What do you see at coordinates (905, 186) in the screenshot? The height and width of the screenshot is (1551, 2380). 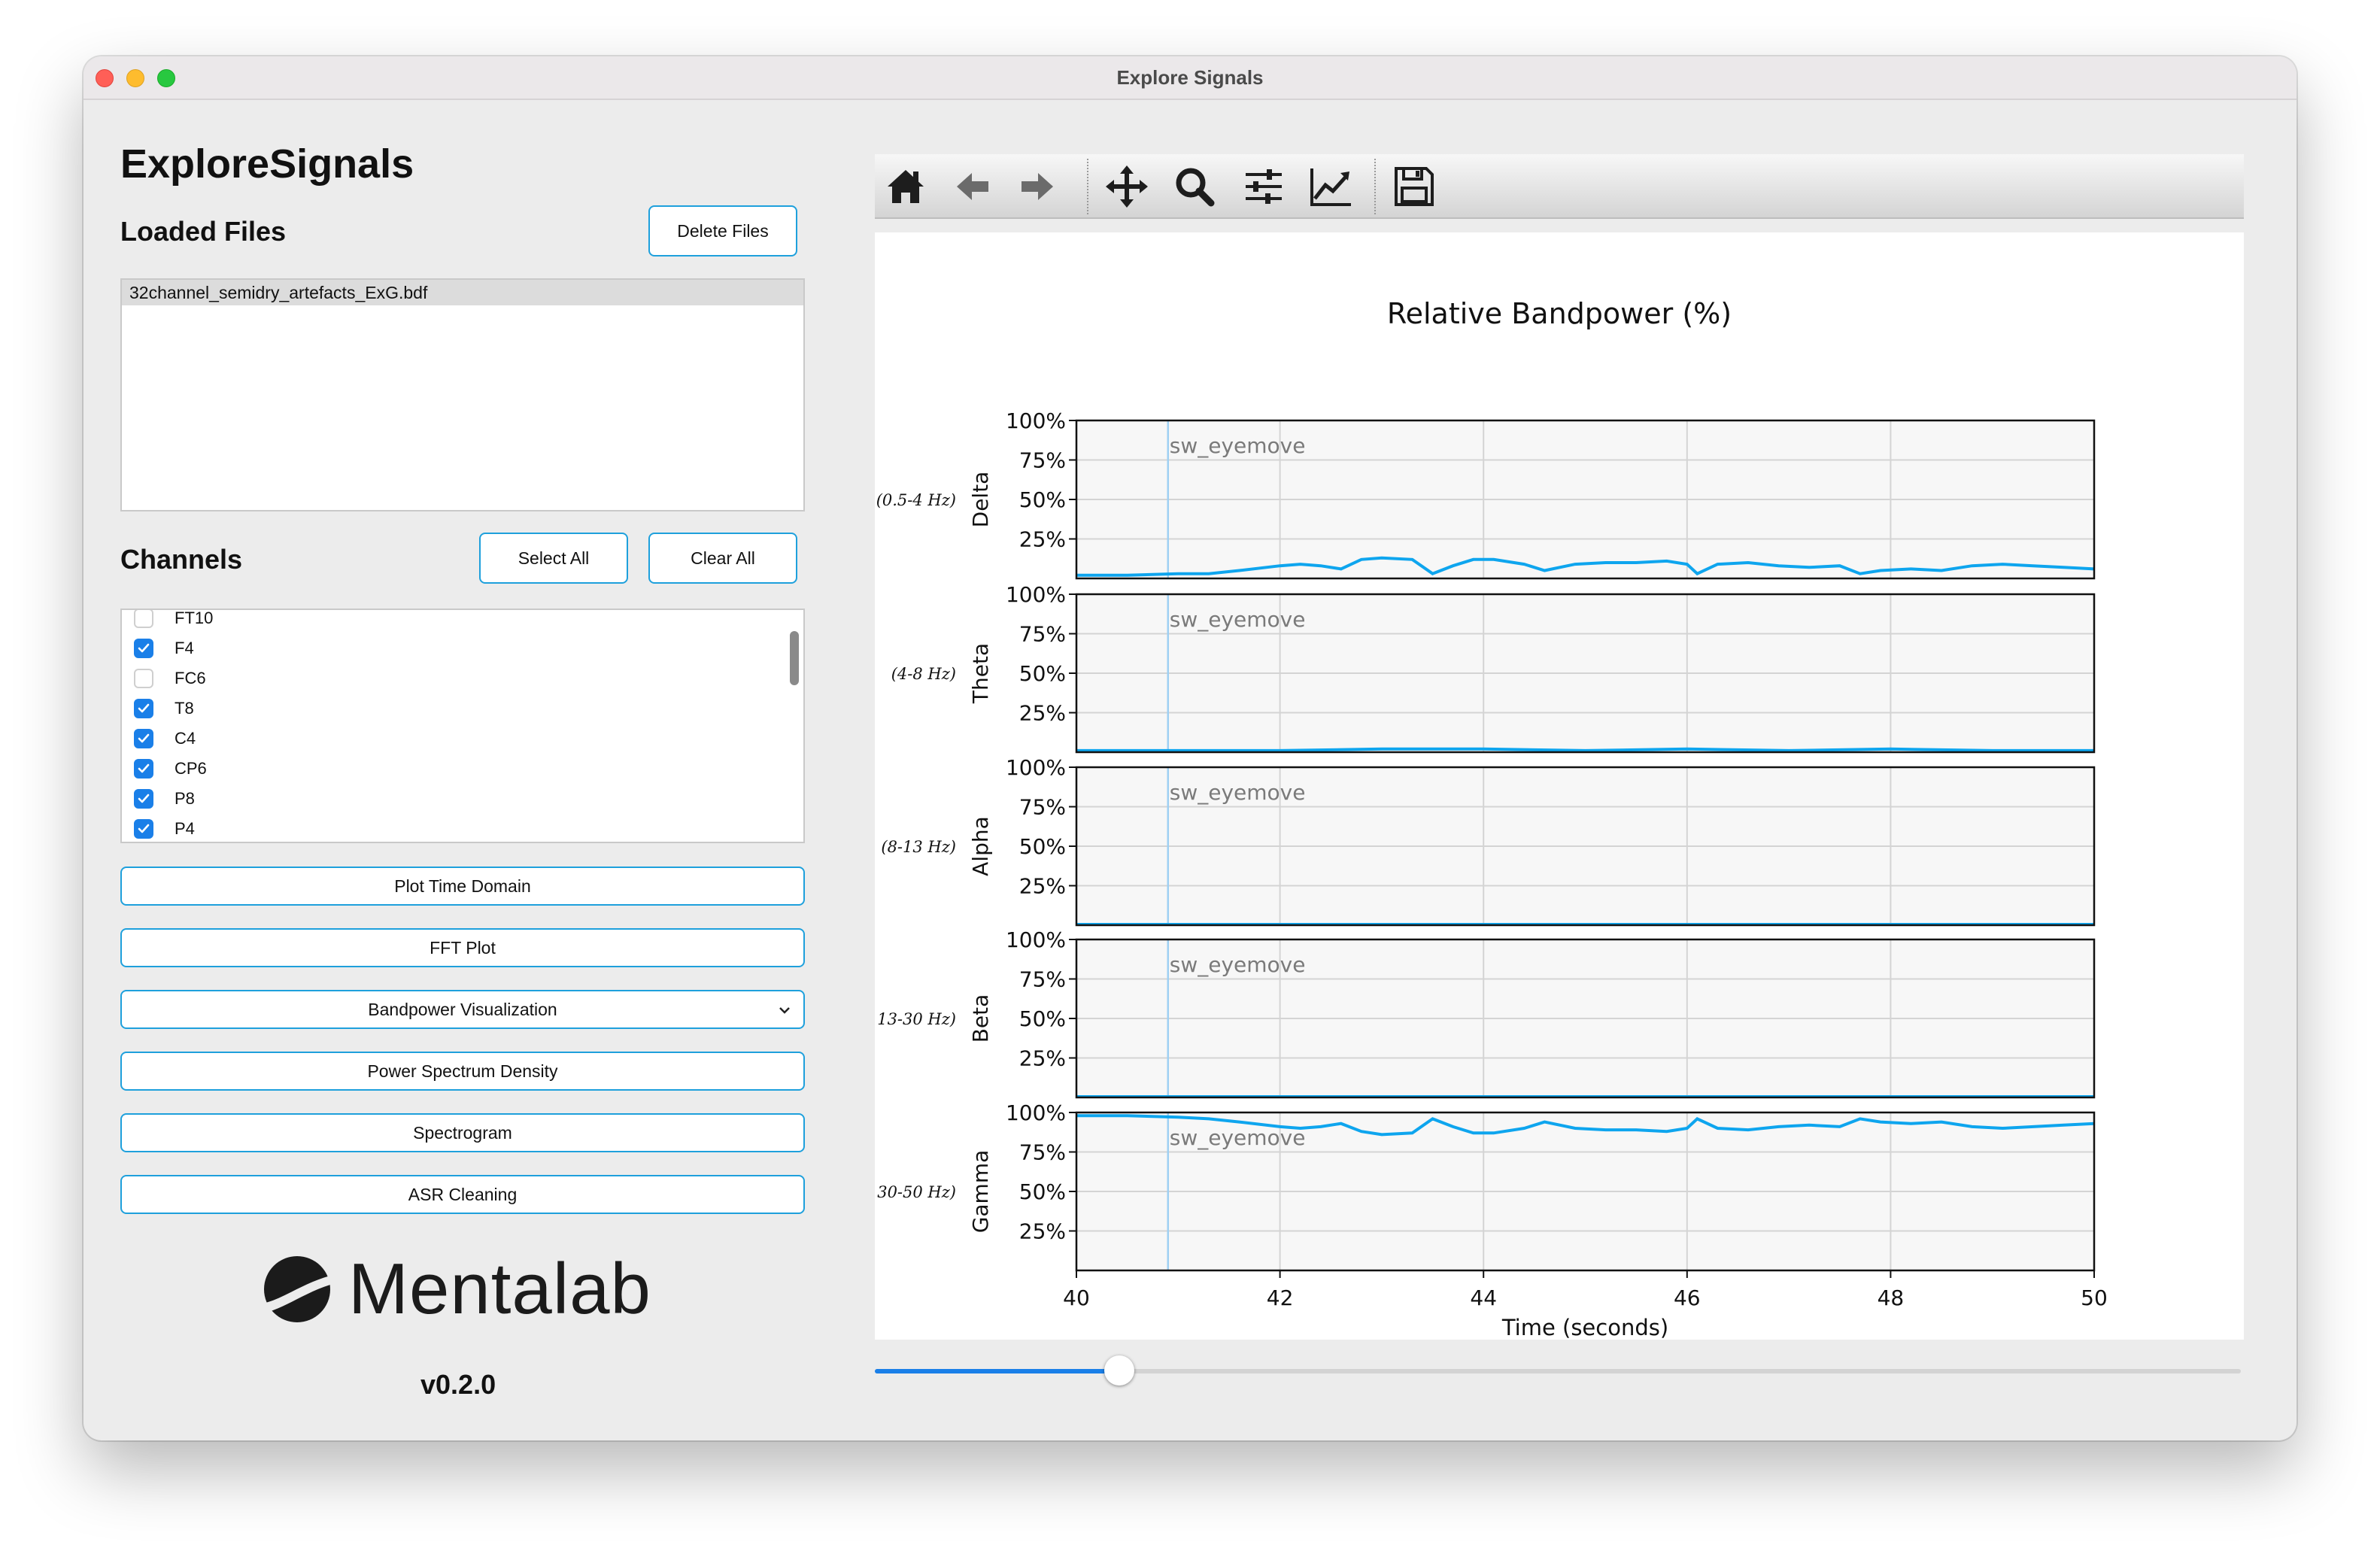 I see `home-icon` at bounding box center [905, 186].